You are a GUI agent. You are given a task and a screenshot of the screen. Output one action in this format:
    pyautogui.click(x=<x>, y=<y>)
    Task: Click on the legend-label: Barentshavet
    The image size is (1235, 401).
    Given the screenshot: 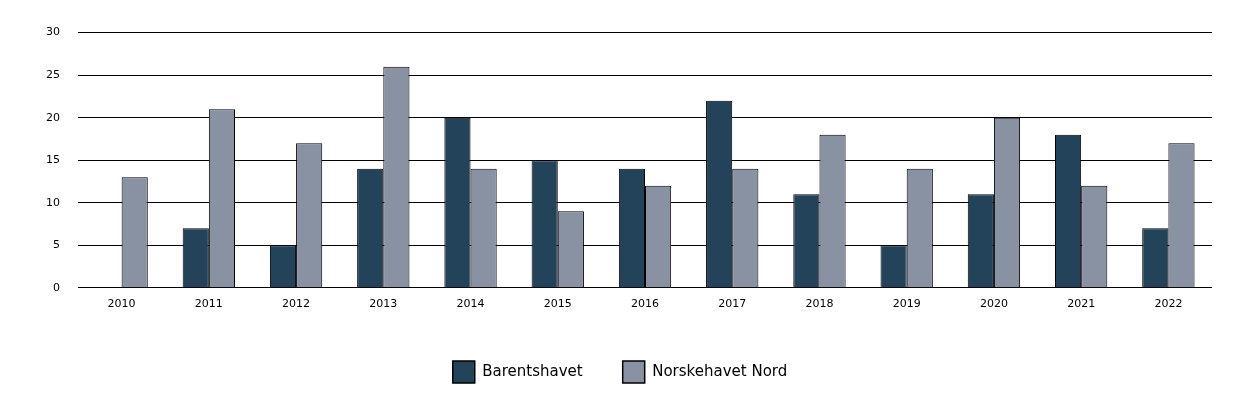 What is the action you would take?
    pyautogui.click(x=532, y=370)
    